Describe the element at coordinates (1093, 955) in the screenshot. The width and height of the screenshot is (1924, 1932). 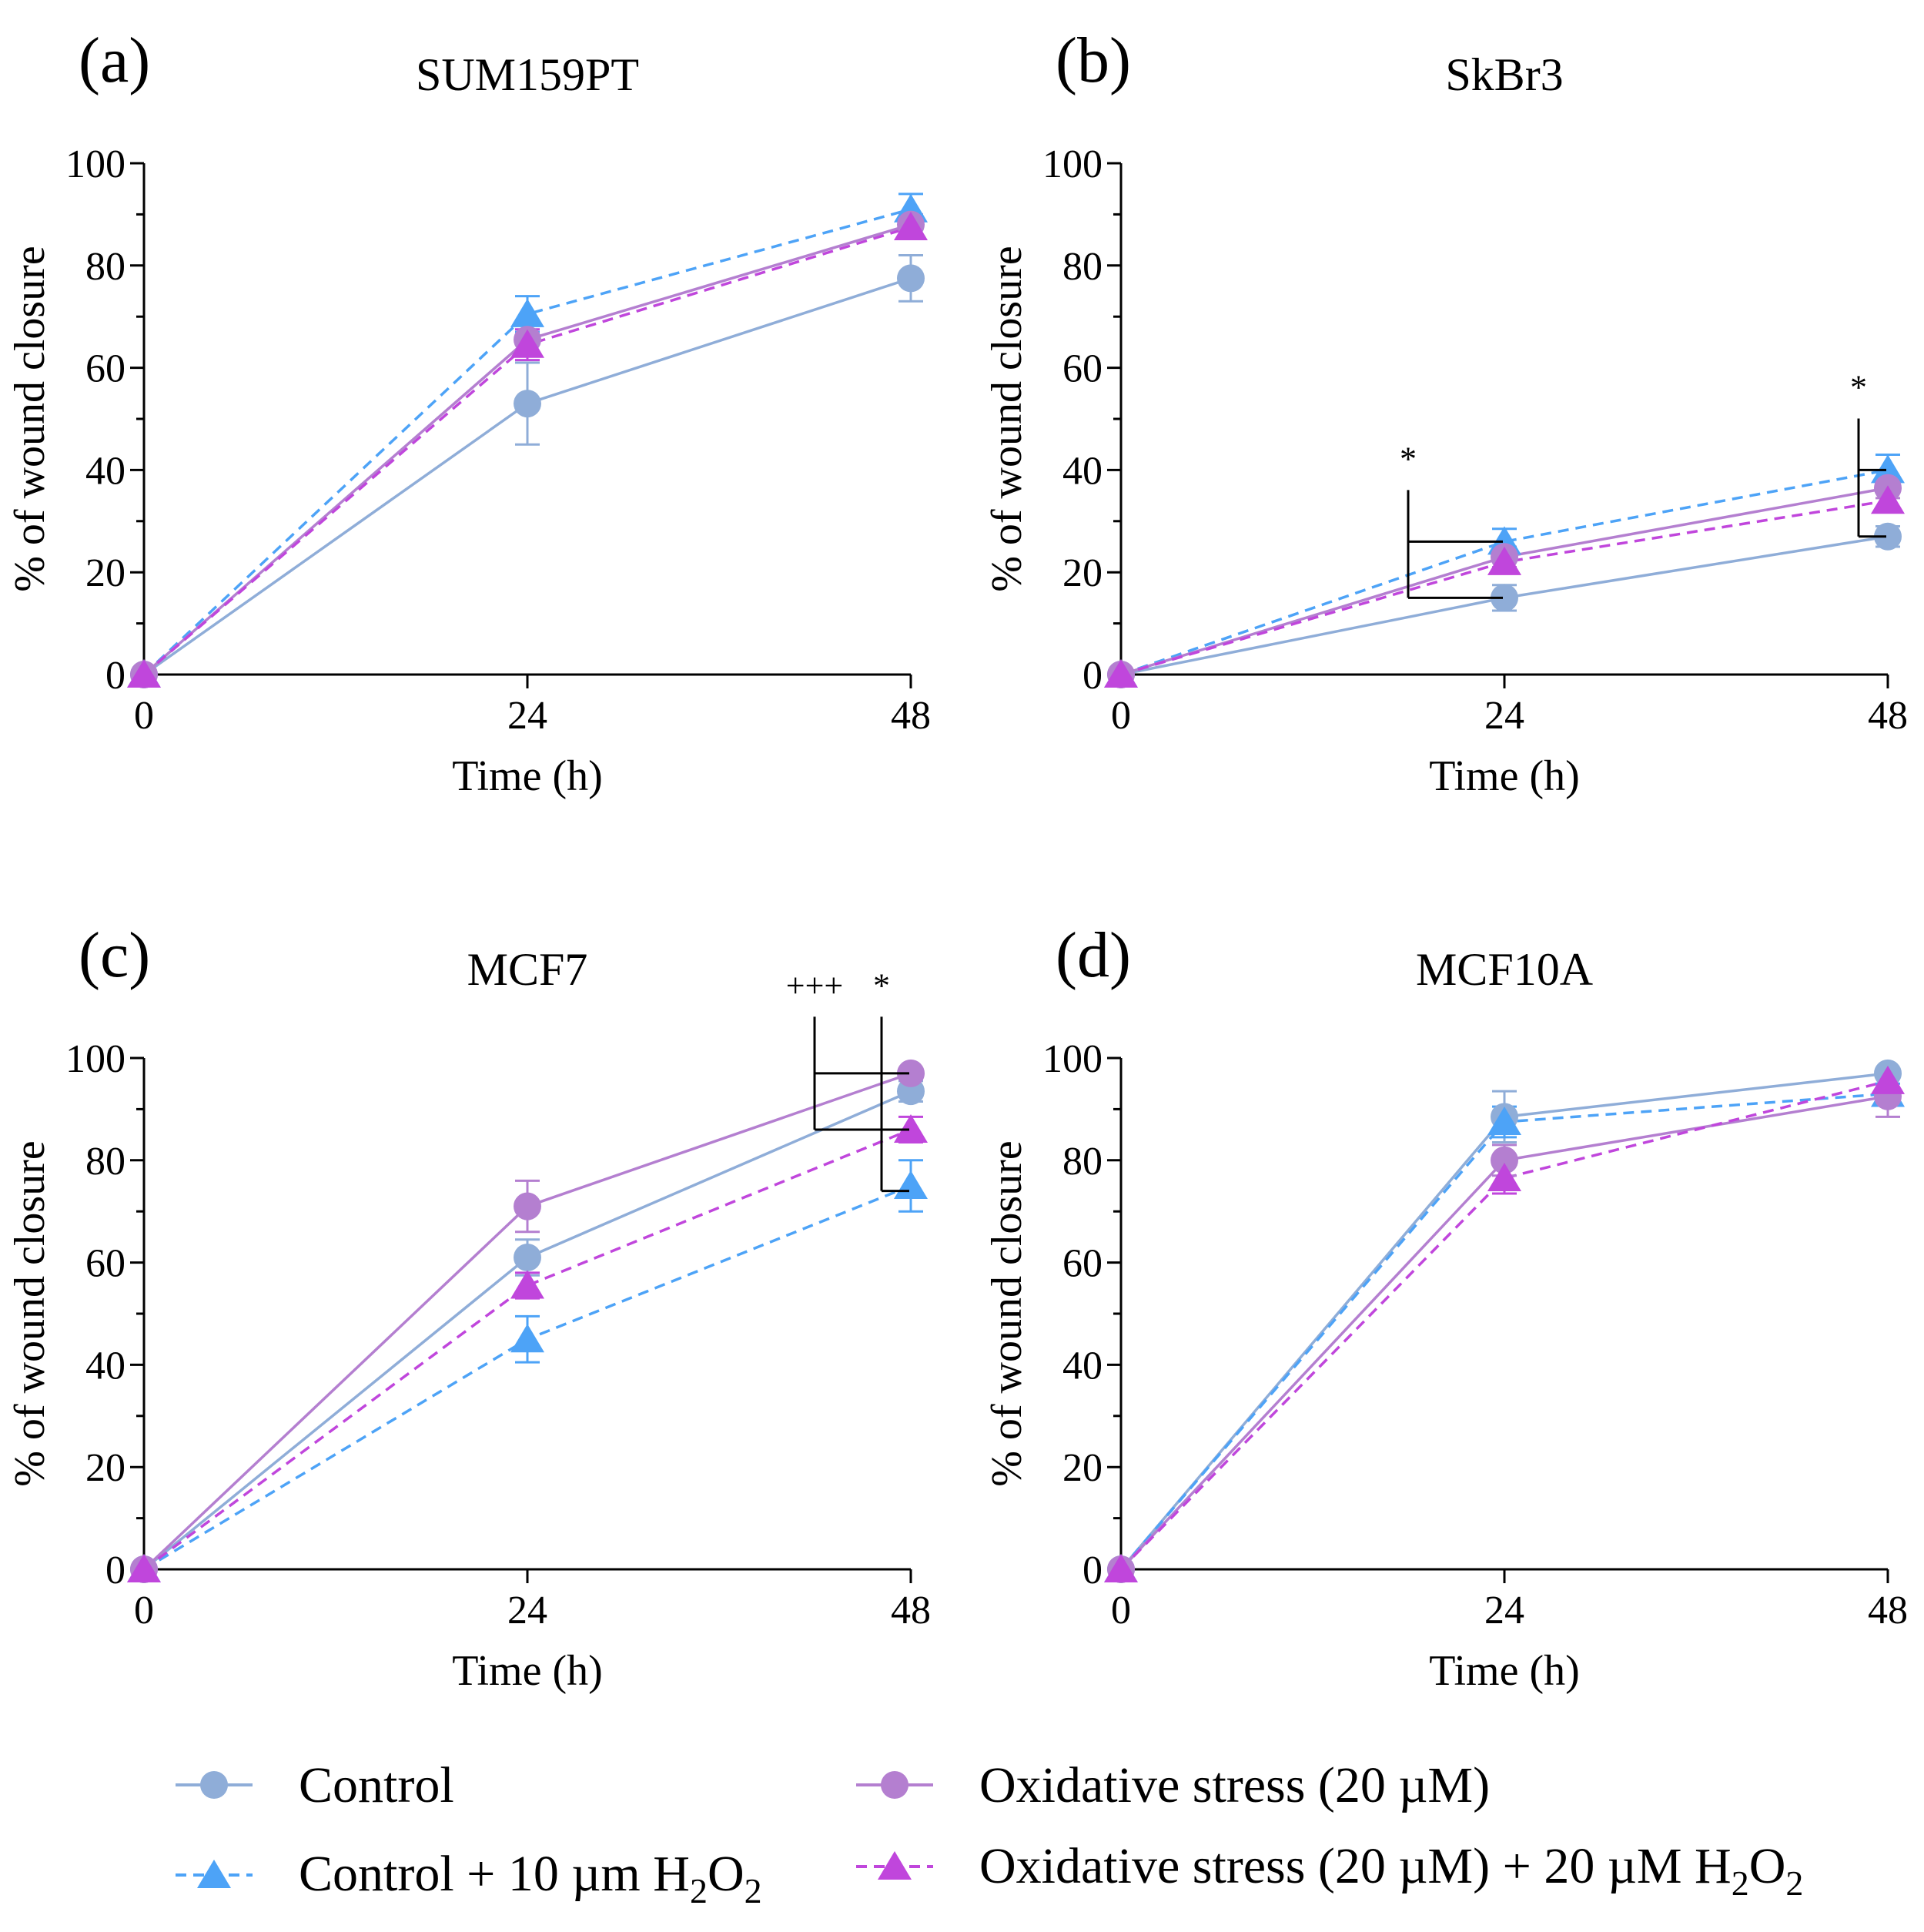
I see `panel-letter: (d)` at that location.